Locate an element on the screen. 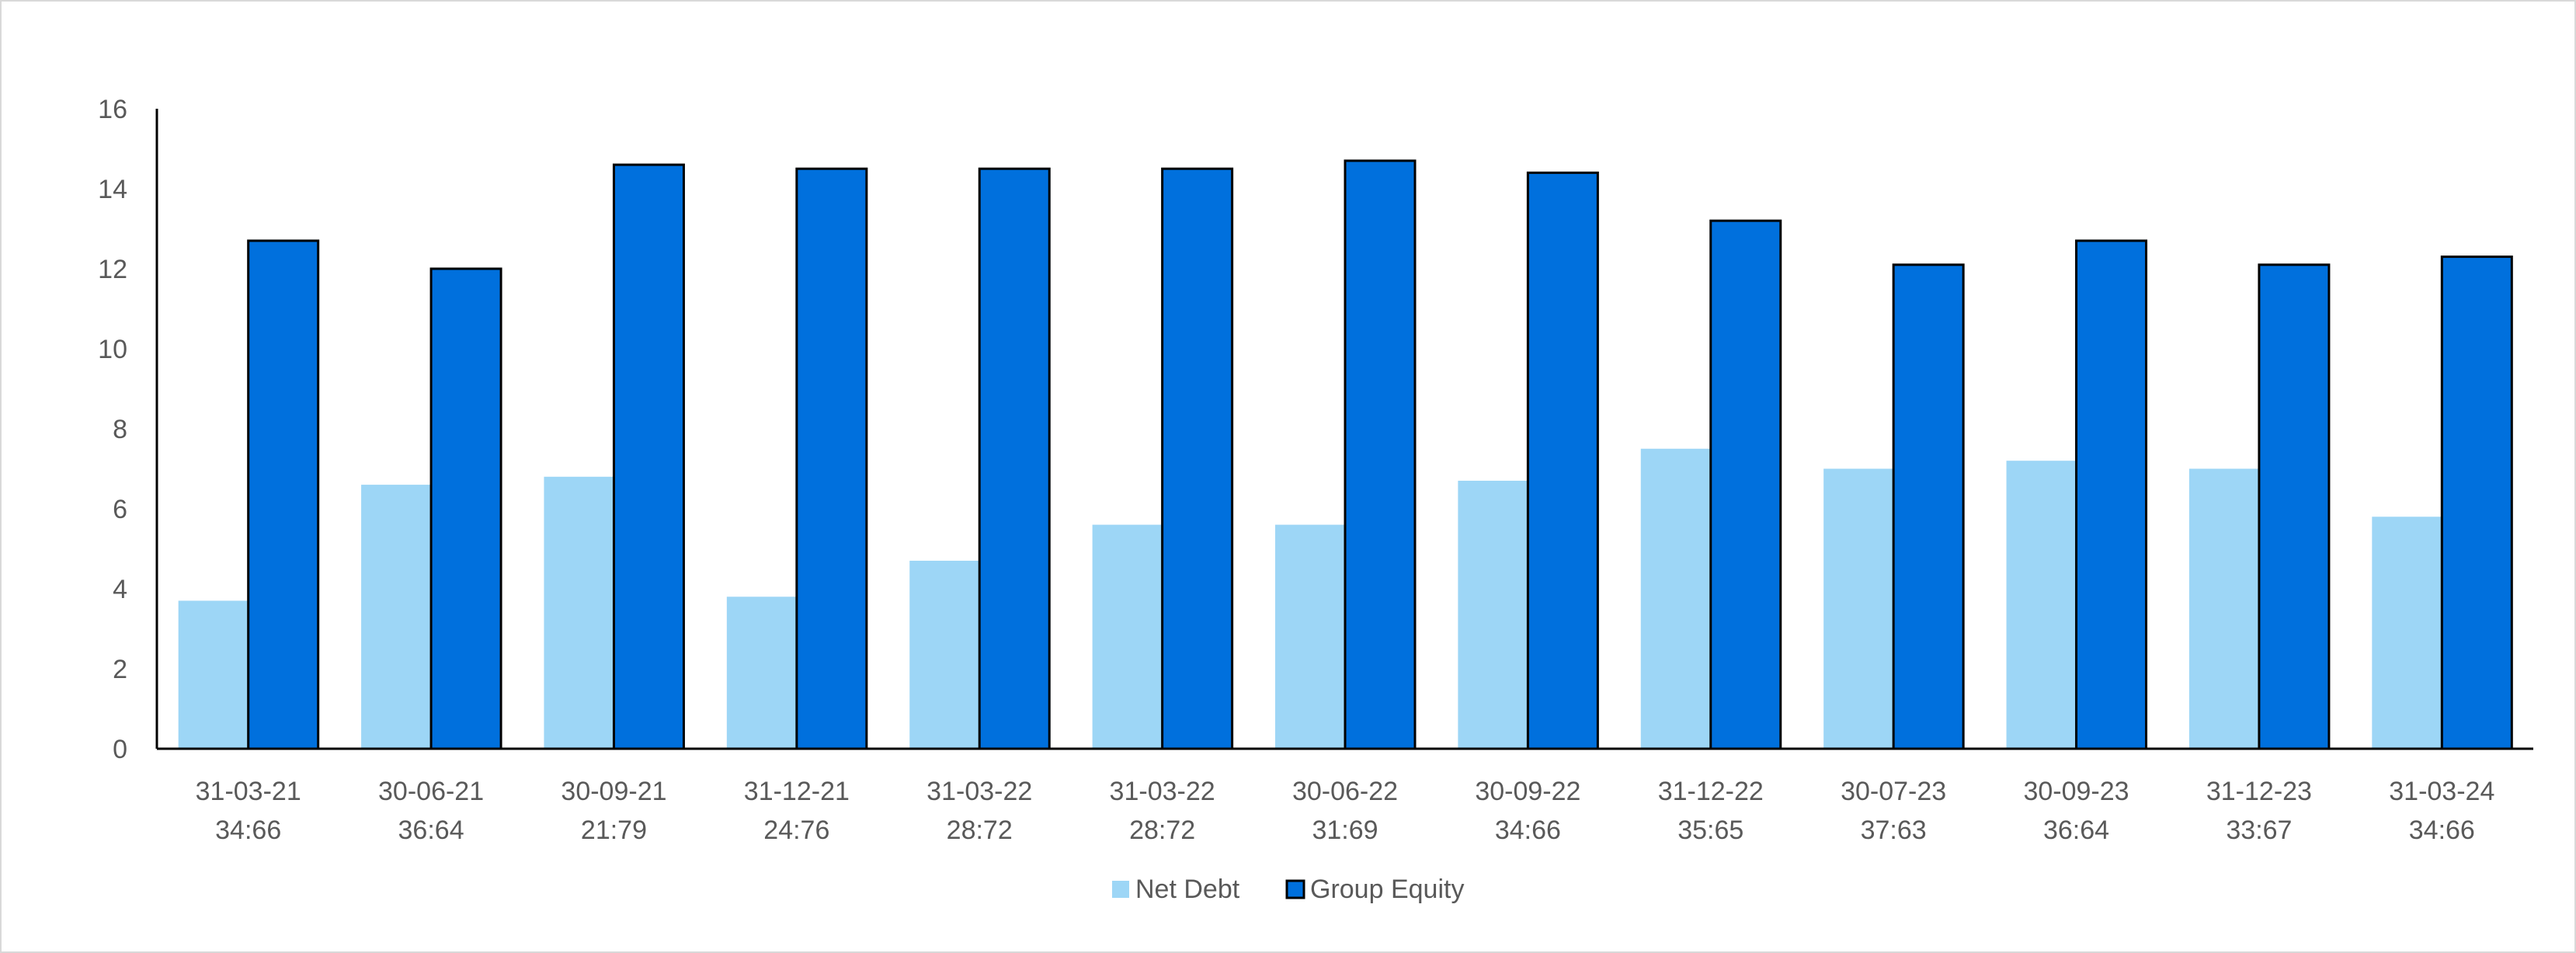 The width and height of the screenshot is (2576, 953). x-tick-label-1-line-1: 36:64 is located at coordinates (431, 830).